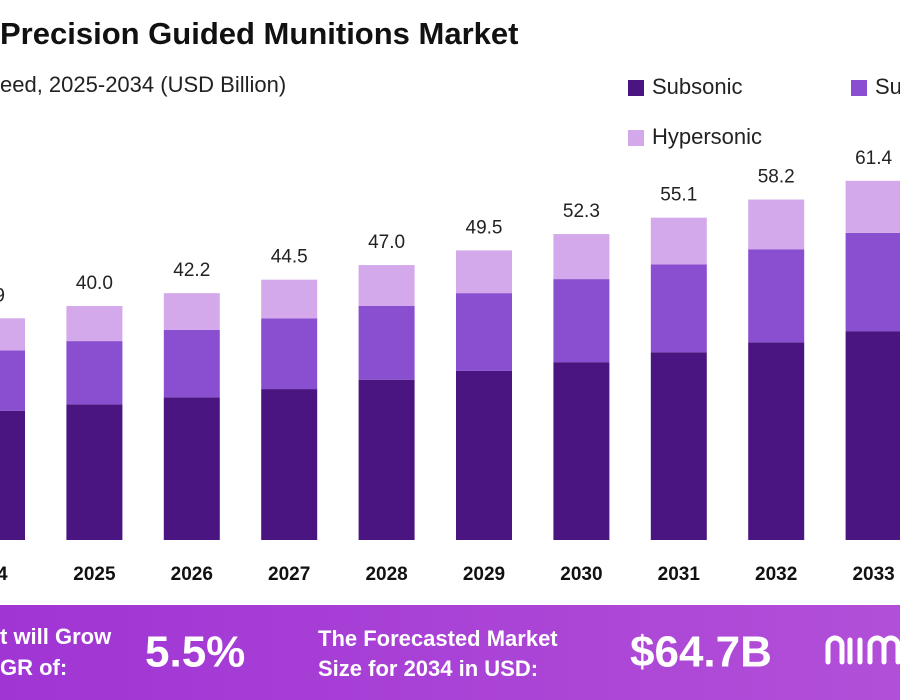 This screenshot has width=900, height=700. What do you see at coordinates (697, 86) in the screenshot?
I see `legend-label: Subsonic` at bounding box center [697, 86].